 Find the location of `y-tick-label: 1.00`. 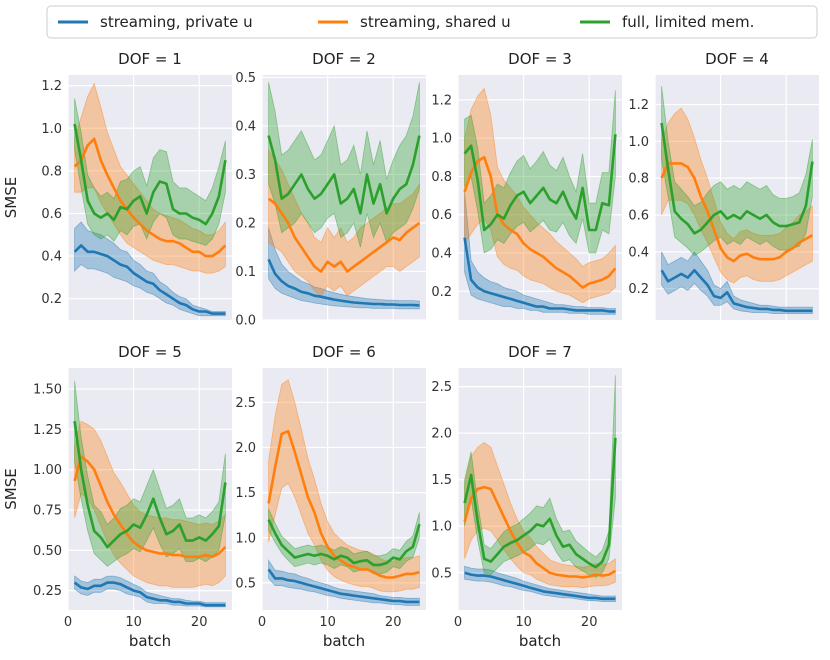

y-tick-label: 1.00 is located at coordinates (47, 470).